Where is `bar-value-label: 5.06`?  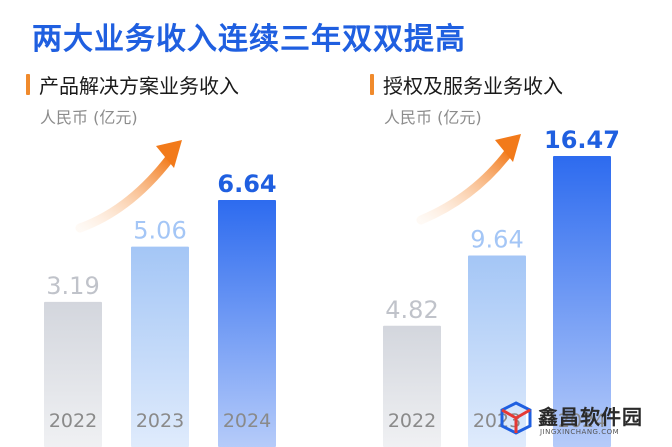 bar-value-label: 5.06 is located at coordinates (159, 231).